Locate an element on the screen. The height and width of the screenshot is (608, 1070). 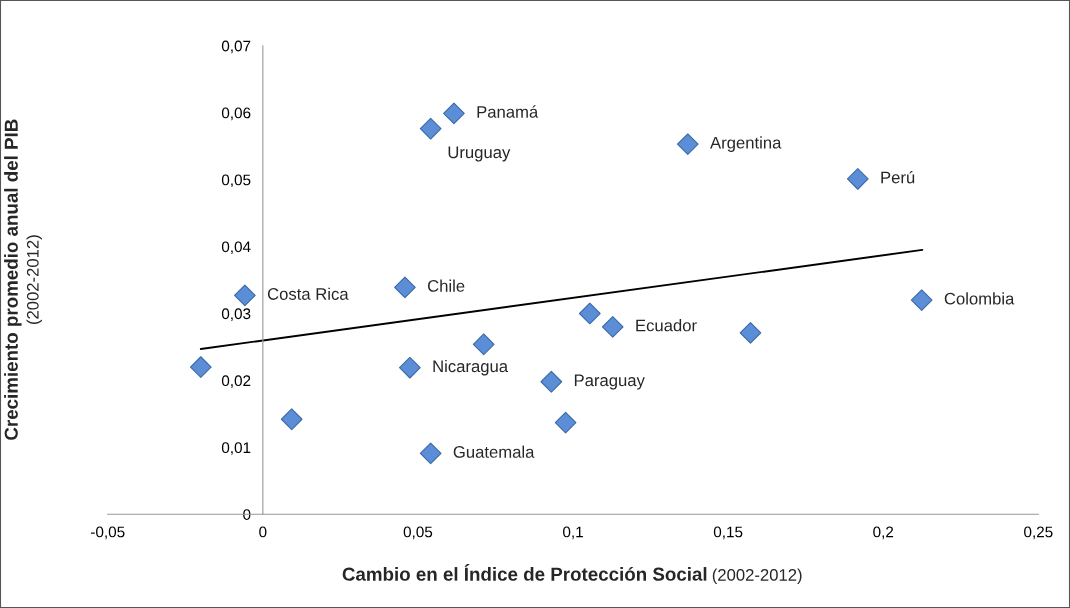
y-tick-label: 0 is located at coordinates (247, 514).